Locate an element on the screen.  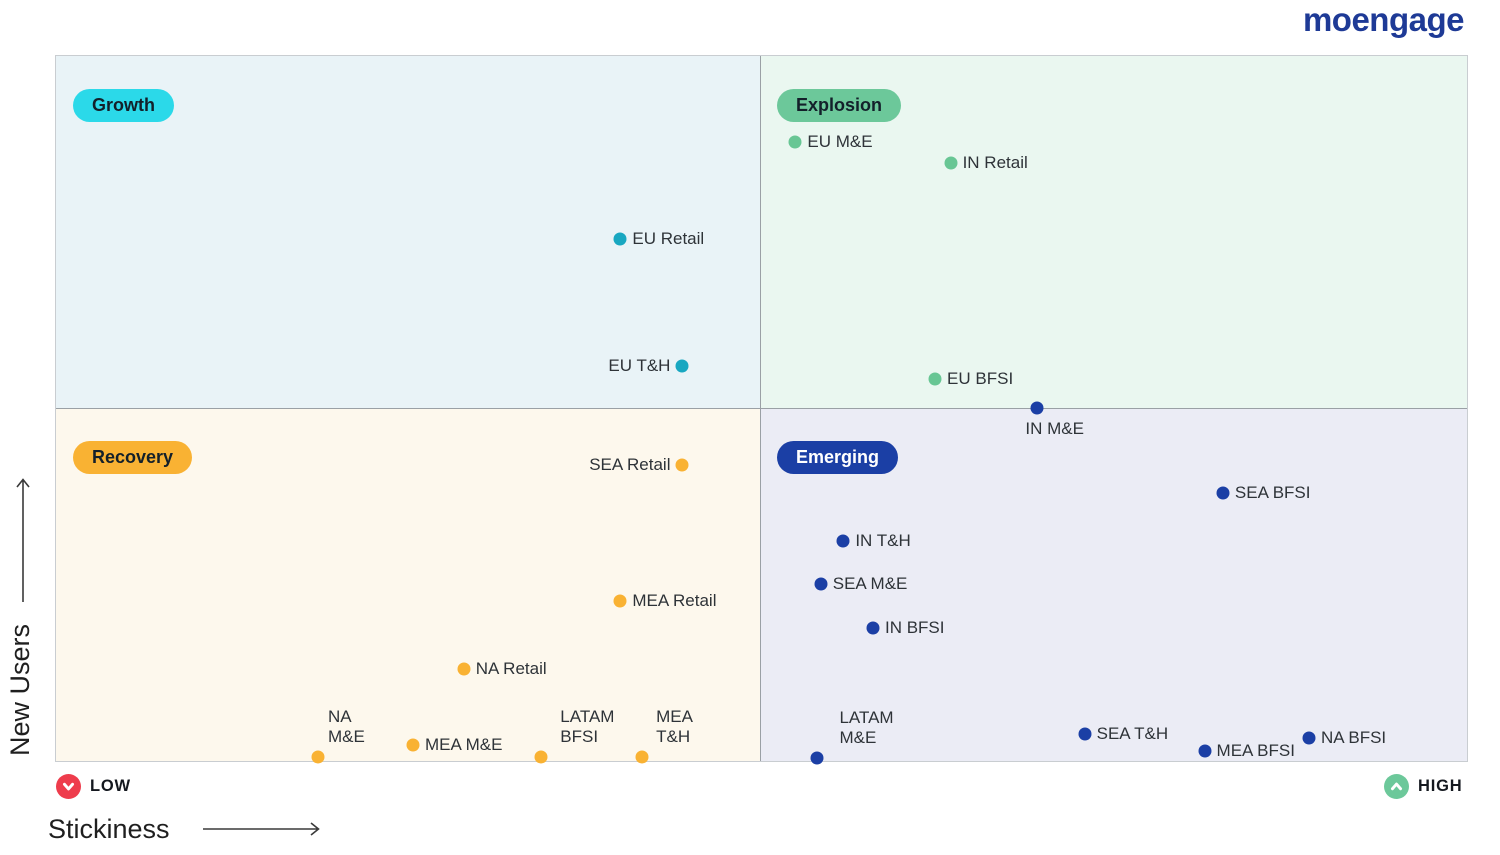
data-point-label: SEA BFSI is located at coordinates (1272, 493).